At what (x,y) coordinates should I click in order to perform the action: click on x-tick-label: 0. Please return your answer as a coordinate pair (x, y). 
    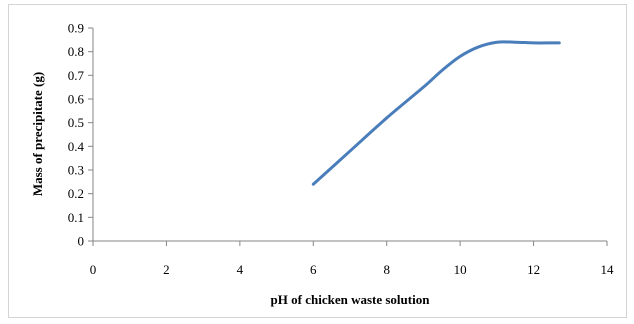
    Looking at the image, I should click on (93, 269).